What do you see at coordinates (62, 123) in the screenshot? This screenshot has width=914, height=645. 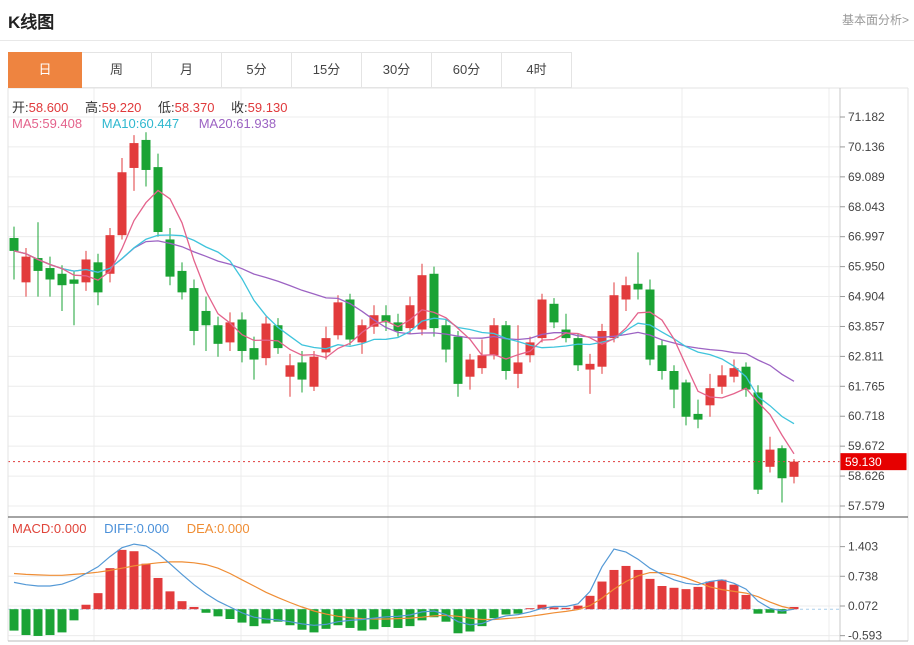 I see `ma5-value: 59.408` at bounding box center [62, 123].